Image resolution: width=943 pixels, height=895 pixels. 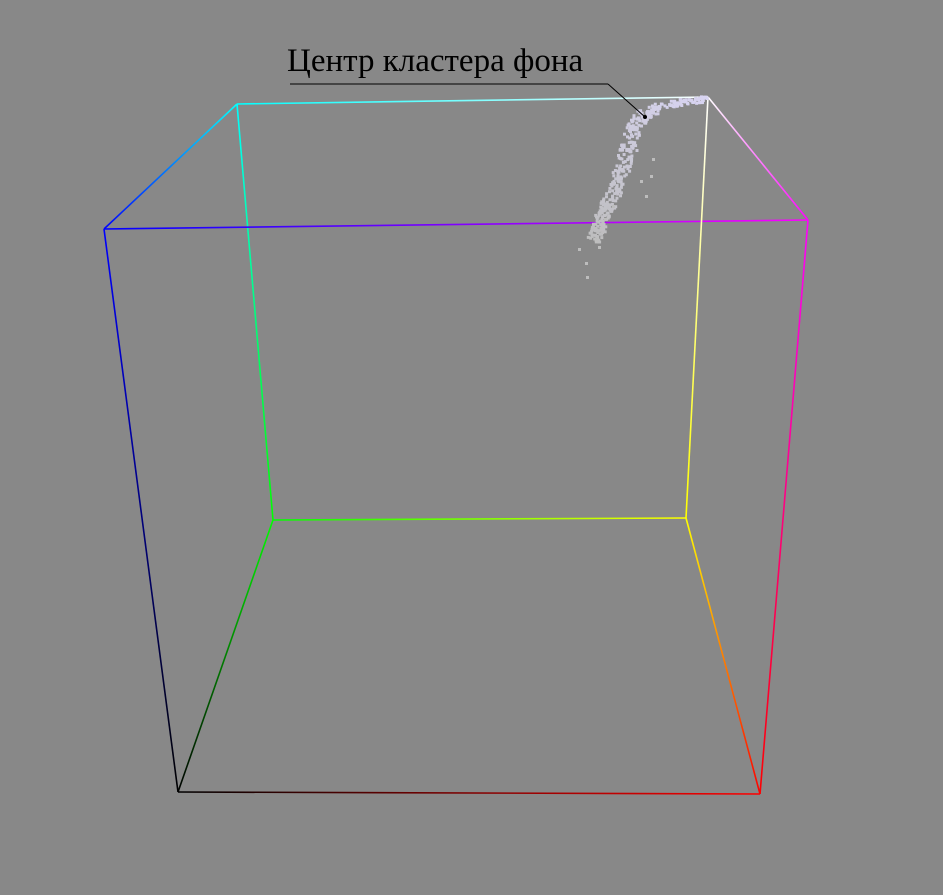 I want to click on cube-edge-red-yellow, so click(x=723, y=656).